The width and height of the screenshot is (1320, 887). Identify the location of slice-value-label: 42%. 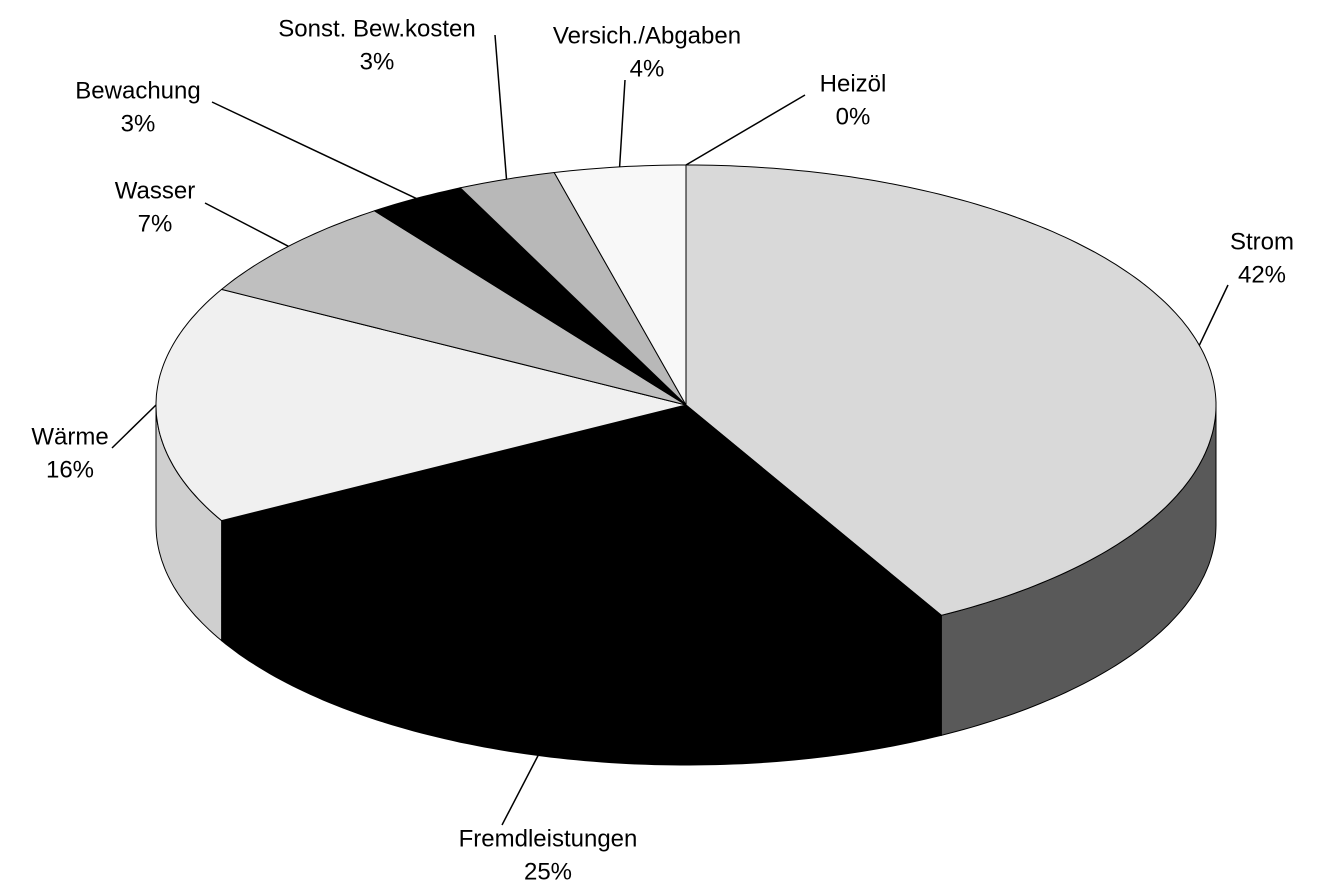
(1262, 274).